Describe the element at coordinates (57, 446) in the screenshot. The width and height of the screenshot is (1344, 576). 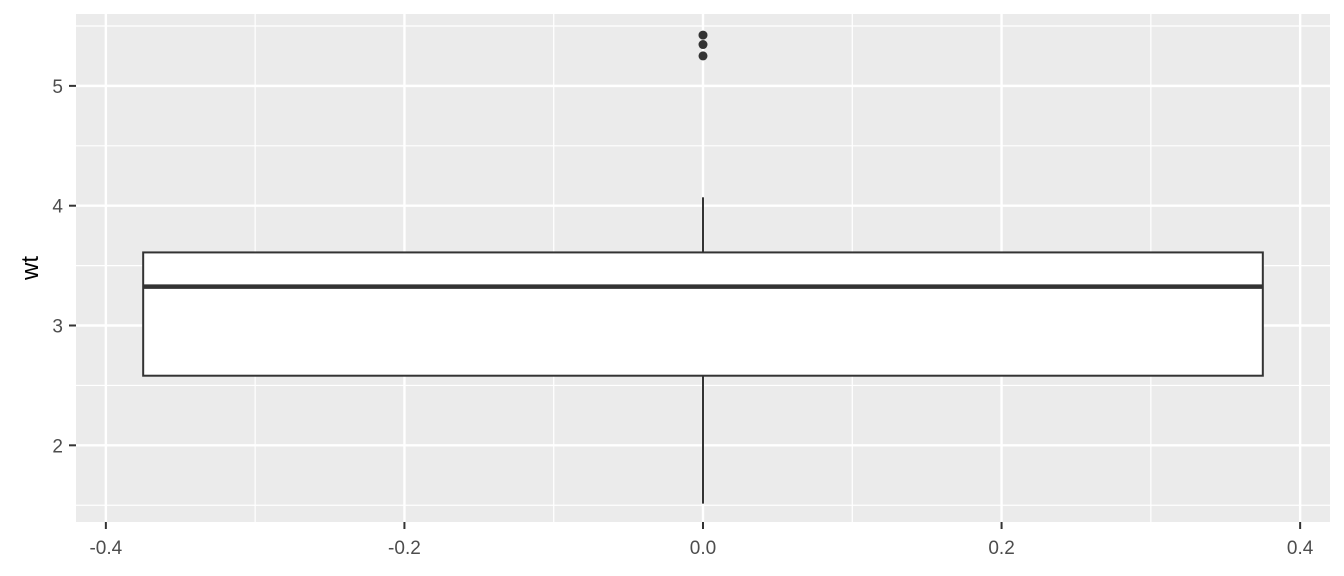
I see `y-tick-label: 2` at that location.